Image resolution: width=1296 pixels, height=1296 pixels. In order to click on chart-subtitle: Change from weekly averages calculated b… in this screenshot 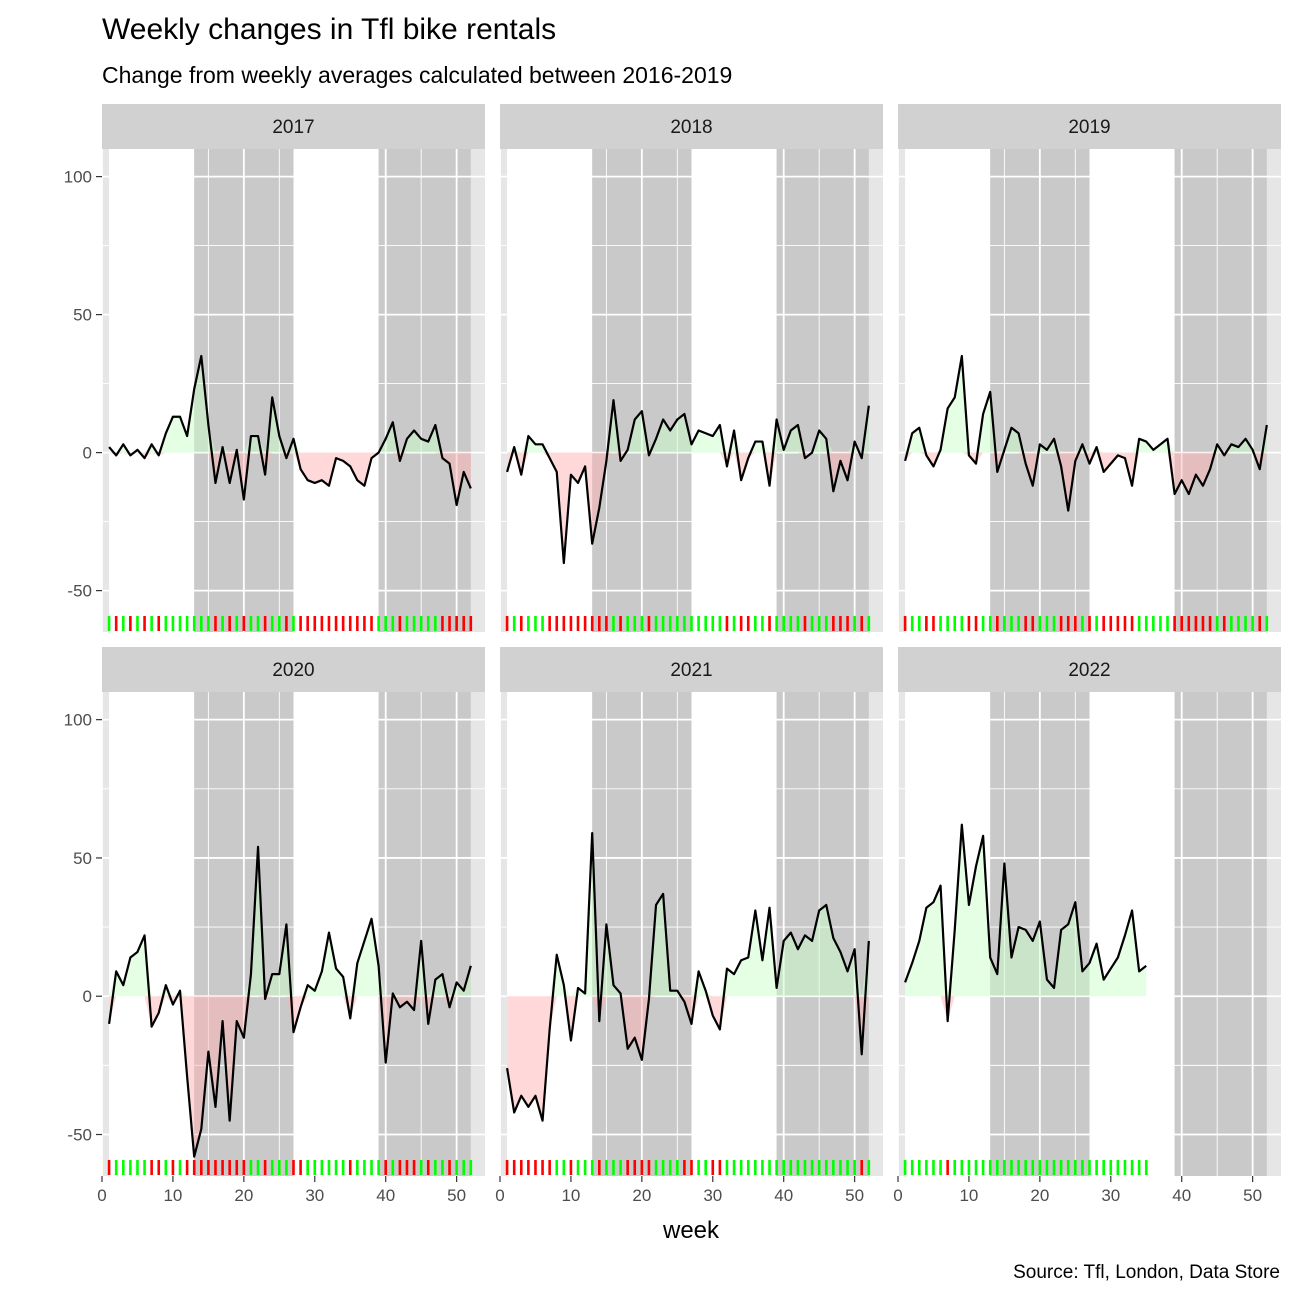, I will do `click(417, 75)`.